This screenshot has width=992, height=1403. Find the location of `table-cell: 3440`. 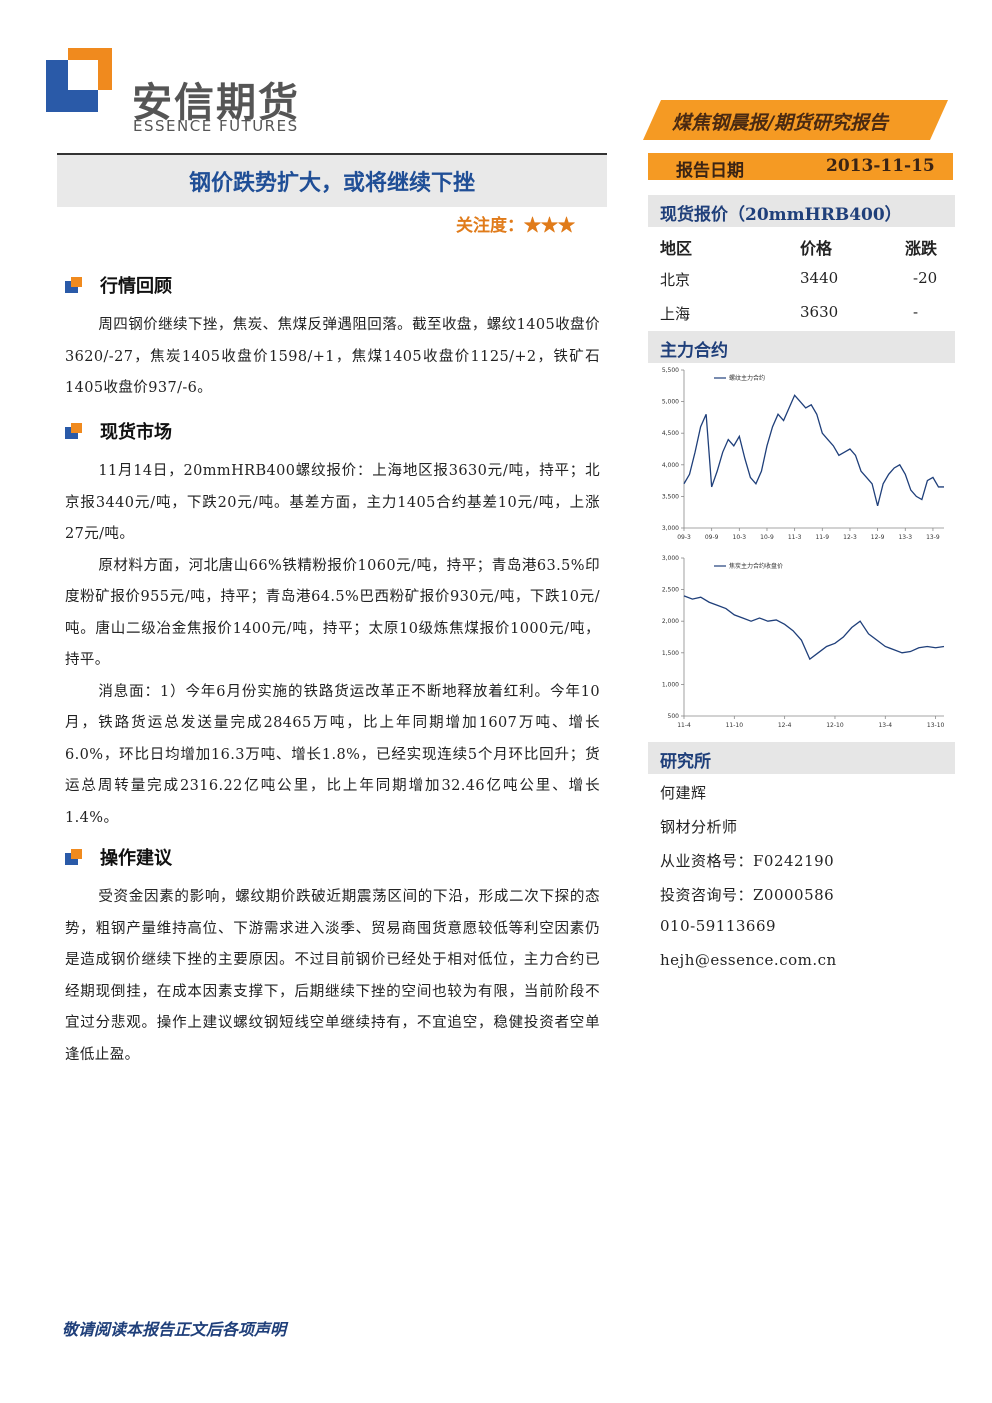

table-cell: 3440 is located at coordinates (819, 278).